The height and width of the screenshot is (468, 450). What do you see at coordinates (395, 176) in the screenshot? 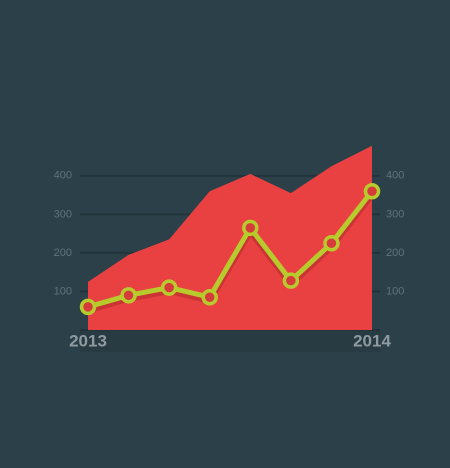
I see `y2-tick-label: 400` at bounding box center [395, 176].